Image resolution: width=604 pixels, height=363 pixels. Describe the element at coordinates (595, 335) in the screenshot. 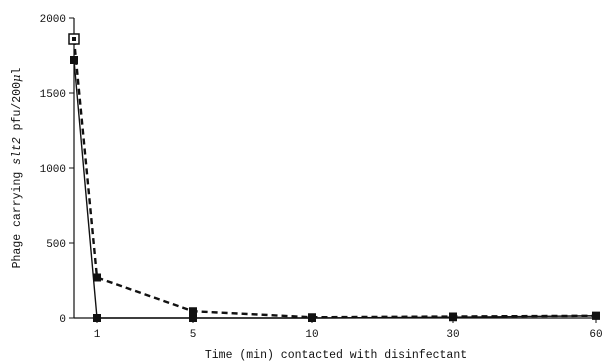

I see `x-tick-label: 60` at that location.